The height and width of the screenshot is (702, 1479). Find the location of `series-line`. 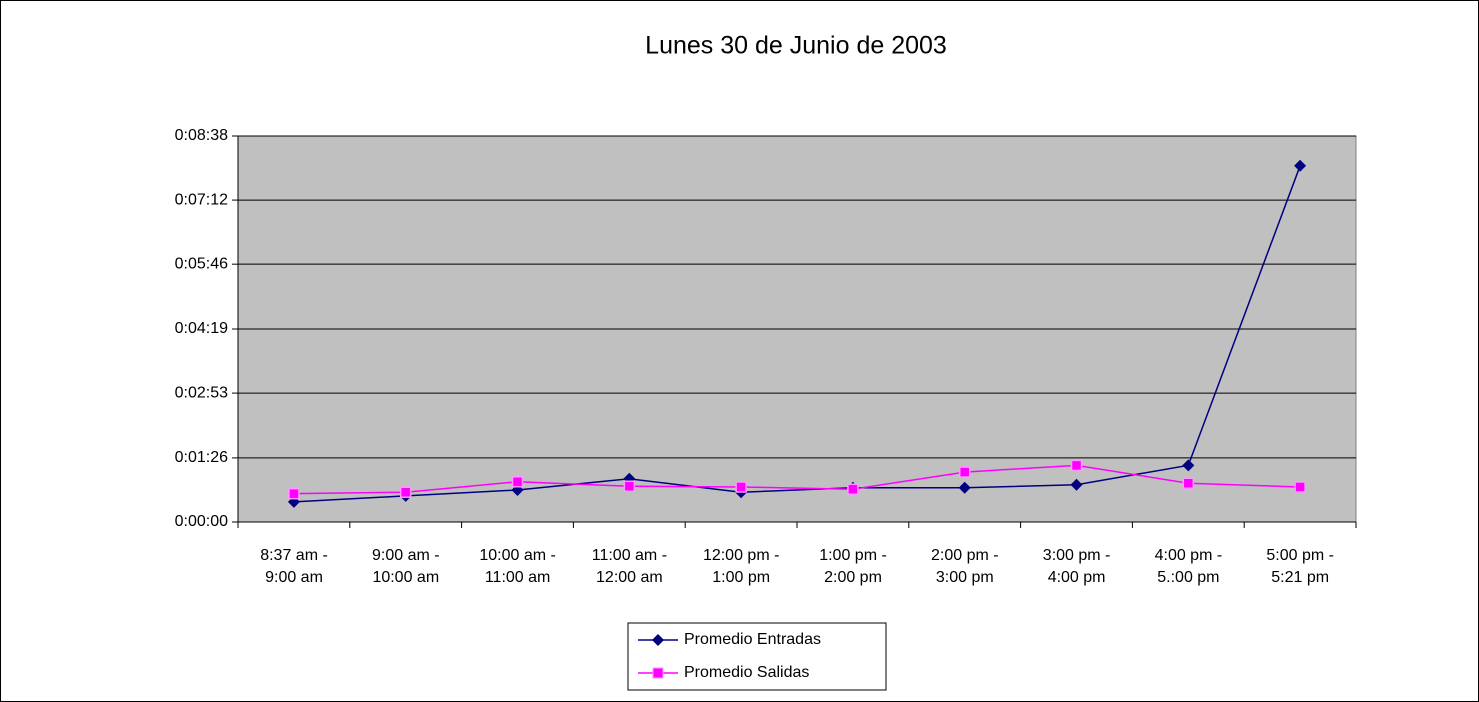

series-line is located at coordinates (797, 479).